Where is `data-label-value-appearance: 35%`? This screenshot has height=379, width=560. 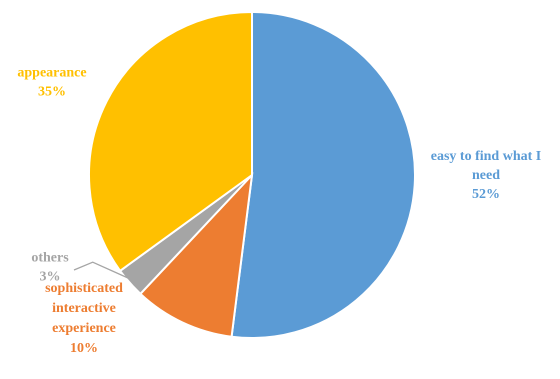 data-label-value-appearance: 35% is located at coordinates (52, 92).